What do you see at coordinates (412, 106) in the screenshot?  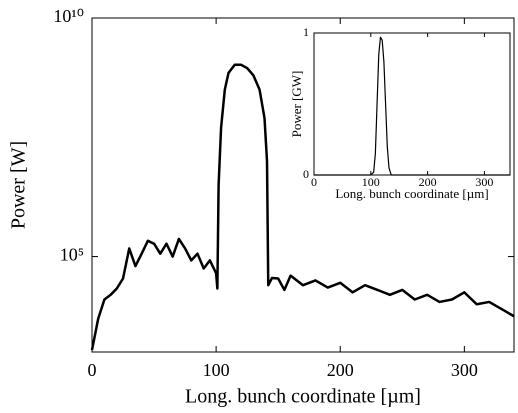 I see `data-line` at bounding box center [412, 106].